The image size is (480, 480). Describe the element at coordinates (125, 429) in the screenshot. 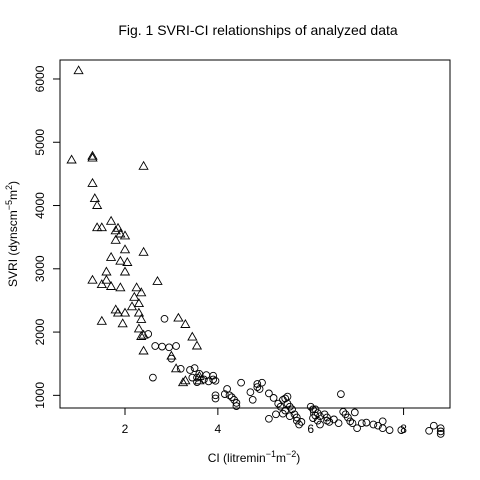

I see `x-tick-label: 2` at that location.